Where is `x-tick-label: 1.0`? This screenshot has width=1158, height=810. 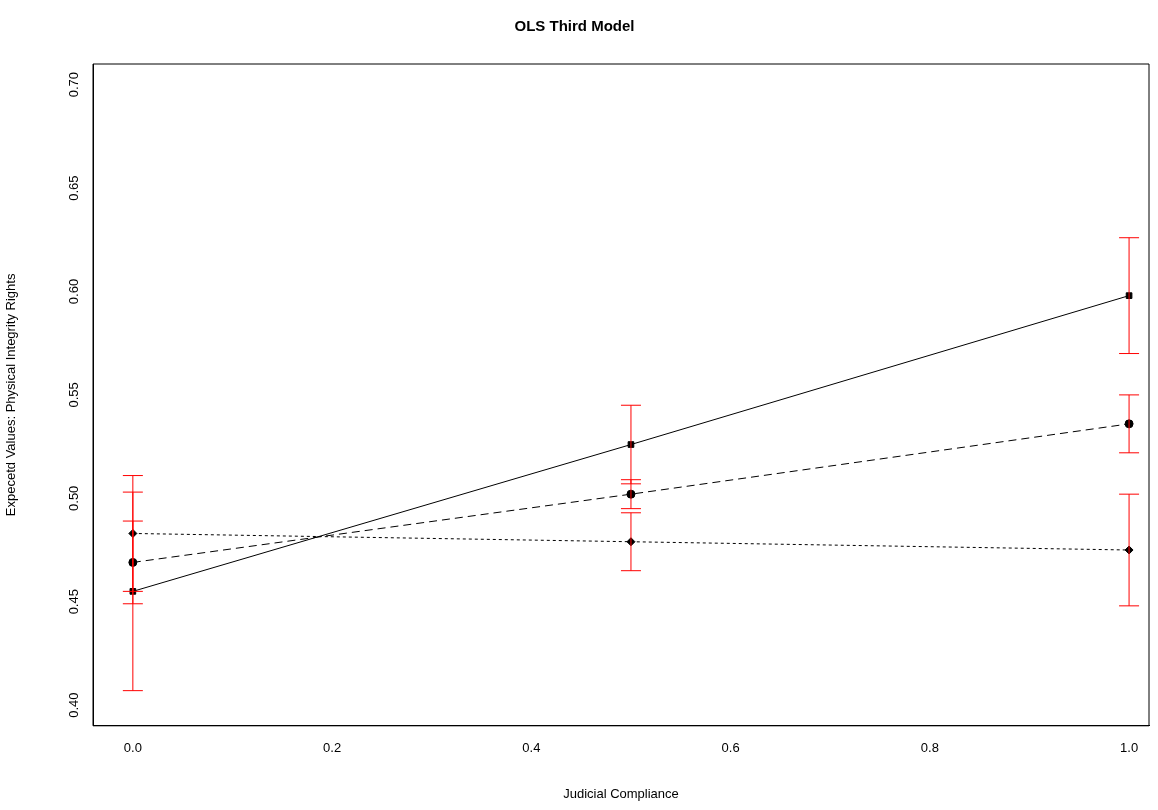
x-tick-label: 1.0 is located at coordinates (1129, 748).